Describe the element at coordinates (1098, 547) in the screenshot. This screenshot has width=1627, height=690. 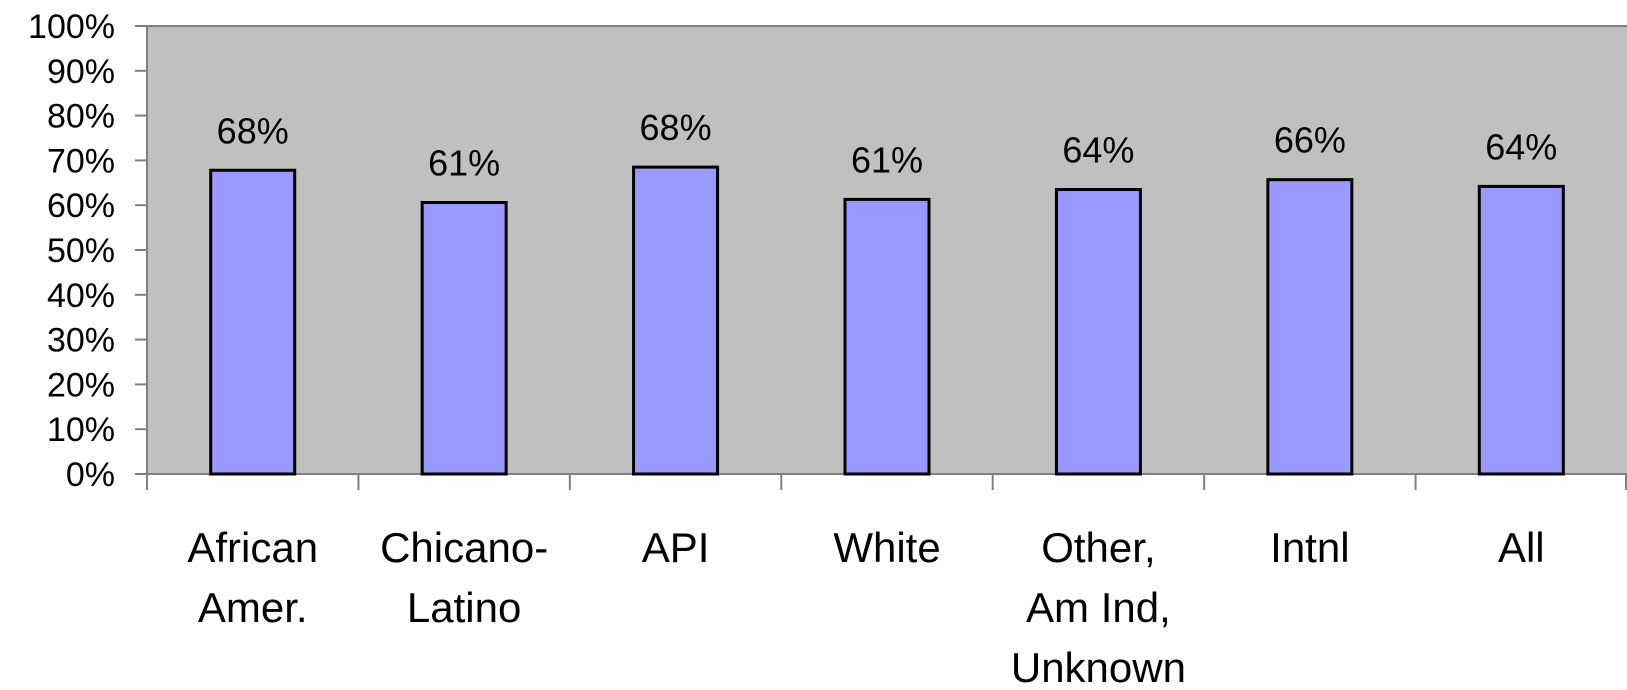
I see `x-tick-label-line: Other,` at that location.